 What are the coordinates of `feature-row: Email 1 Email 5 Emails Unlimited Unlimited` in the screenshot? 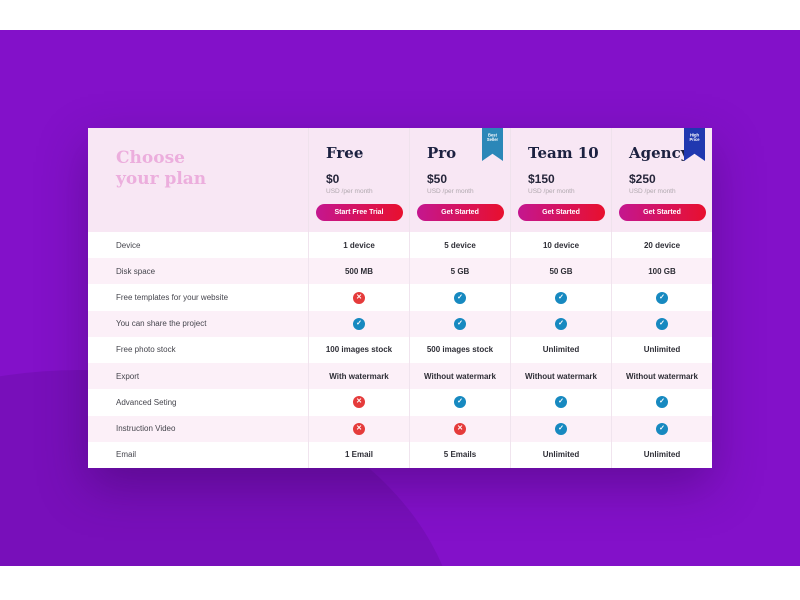 It's located at (400, 454).